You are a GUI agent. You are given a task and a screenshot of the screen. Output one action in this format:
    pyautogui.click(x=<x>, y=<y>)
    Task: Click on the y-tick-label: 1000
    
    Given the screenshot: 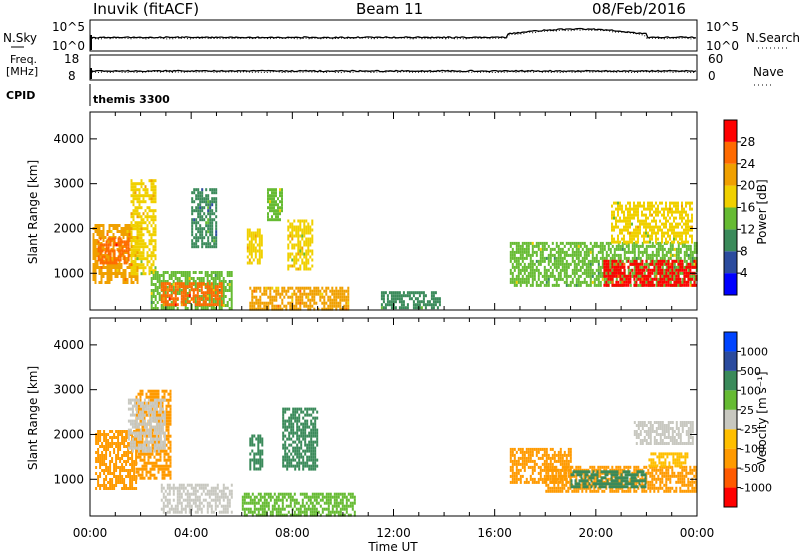 What is the action you would take?
    pyautogui.click(x=68, y=273)
    